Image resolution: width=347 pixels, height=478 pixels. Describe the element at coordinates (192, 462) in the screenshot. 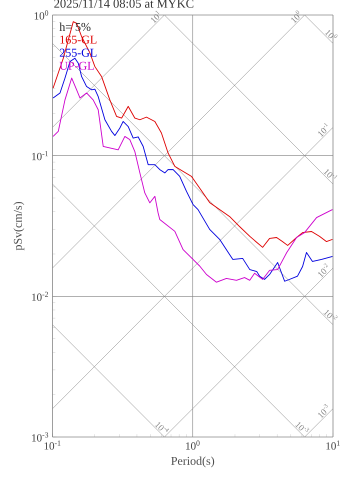

I see `x-axis-title: Period(s)` at that location.